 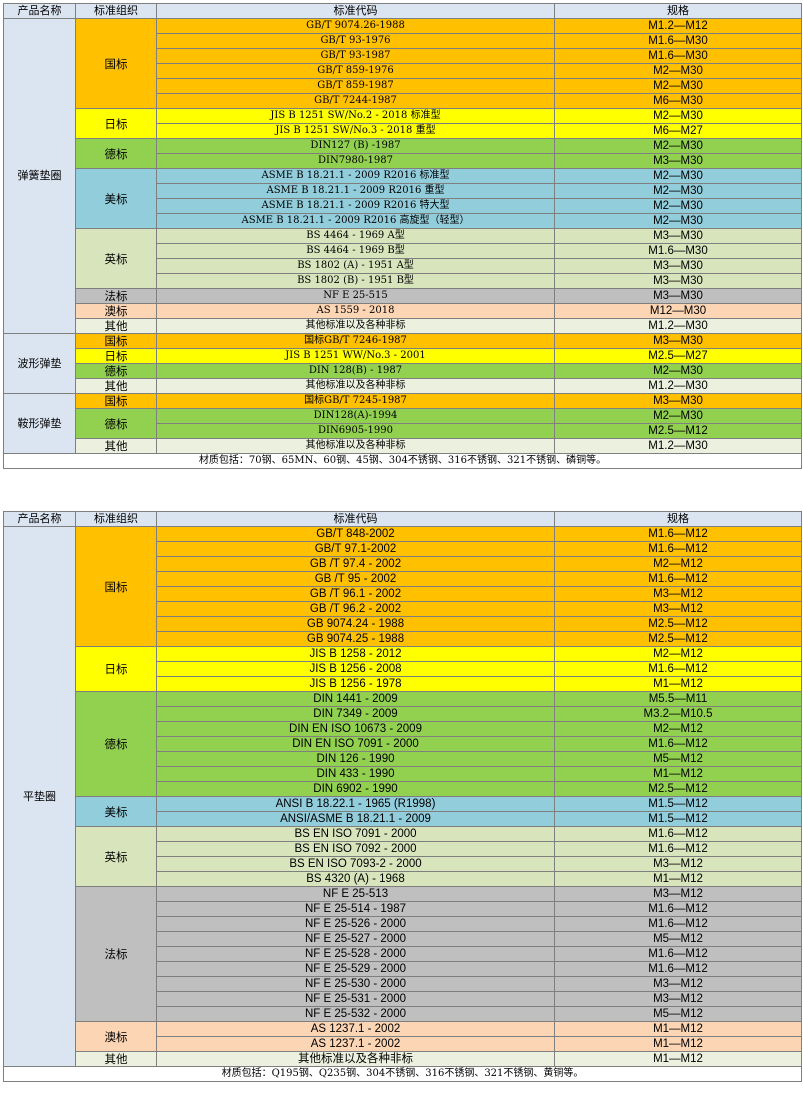 I want to click on table-row: GB/T 97.1-2002 M1.6—M12, so click(x=403, y=549).